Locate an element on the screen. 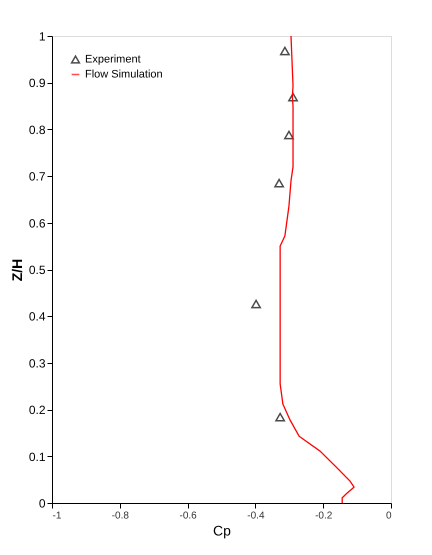  x-tick-label: -0.8 is located at coordinates (121, 516).